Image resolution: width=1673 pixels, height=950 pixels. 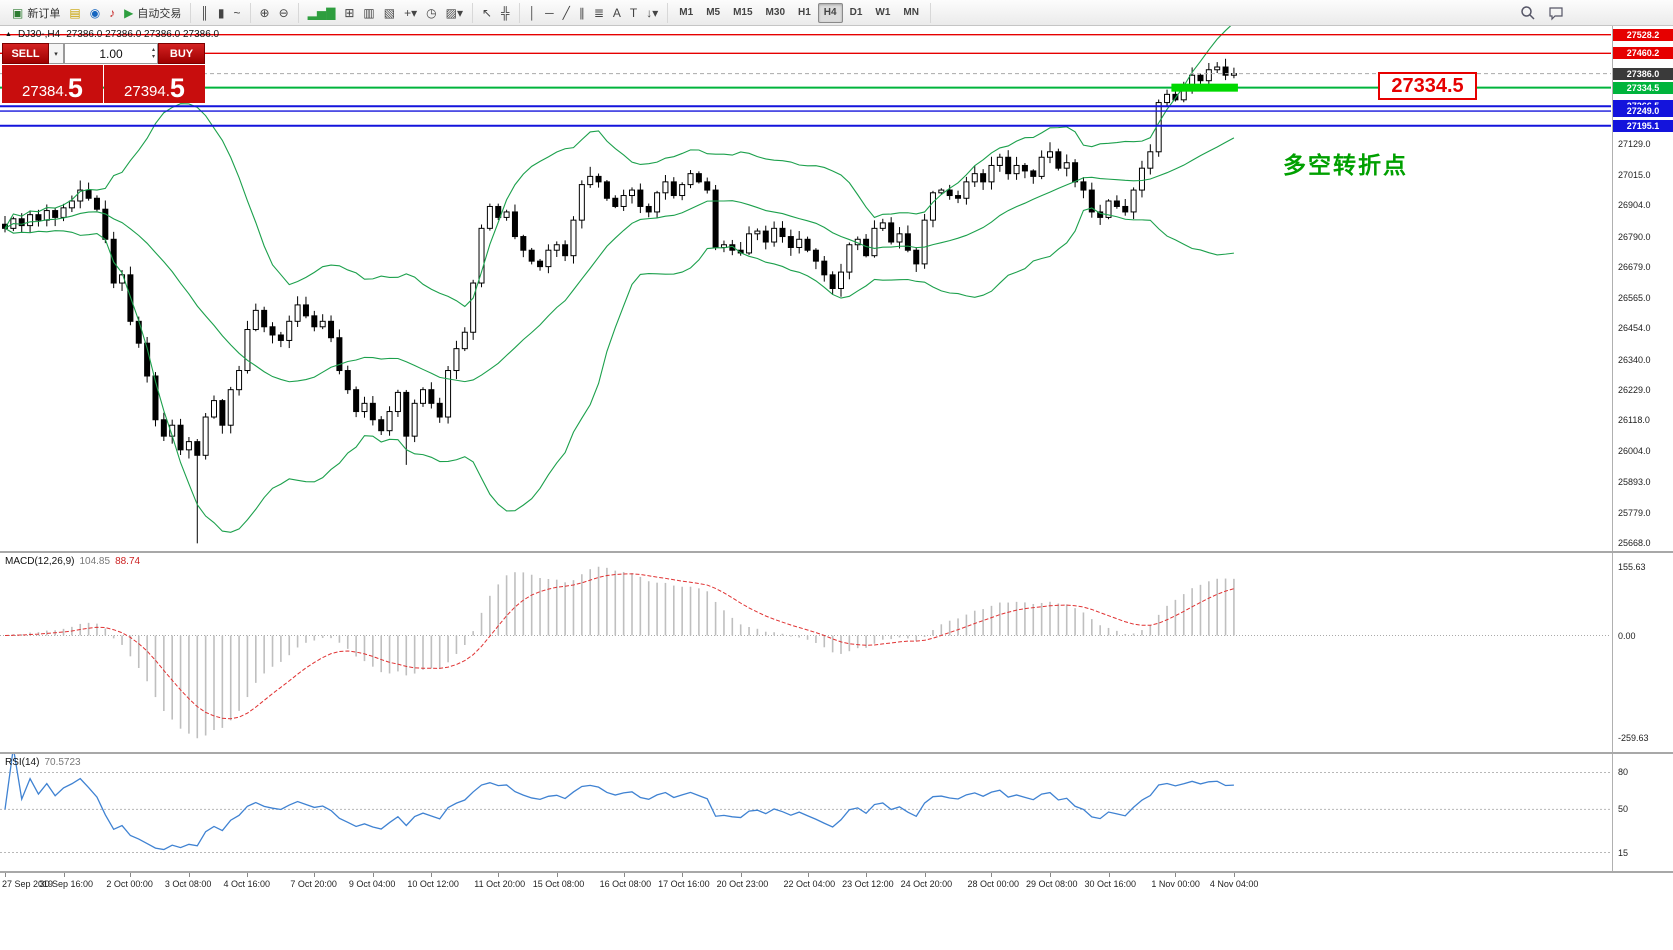 I want to click on new-chart-button: +▾, so click(x=410, y=13).